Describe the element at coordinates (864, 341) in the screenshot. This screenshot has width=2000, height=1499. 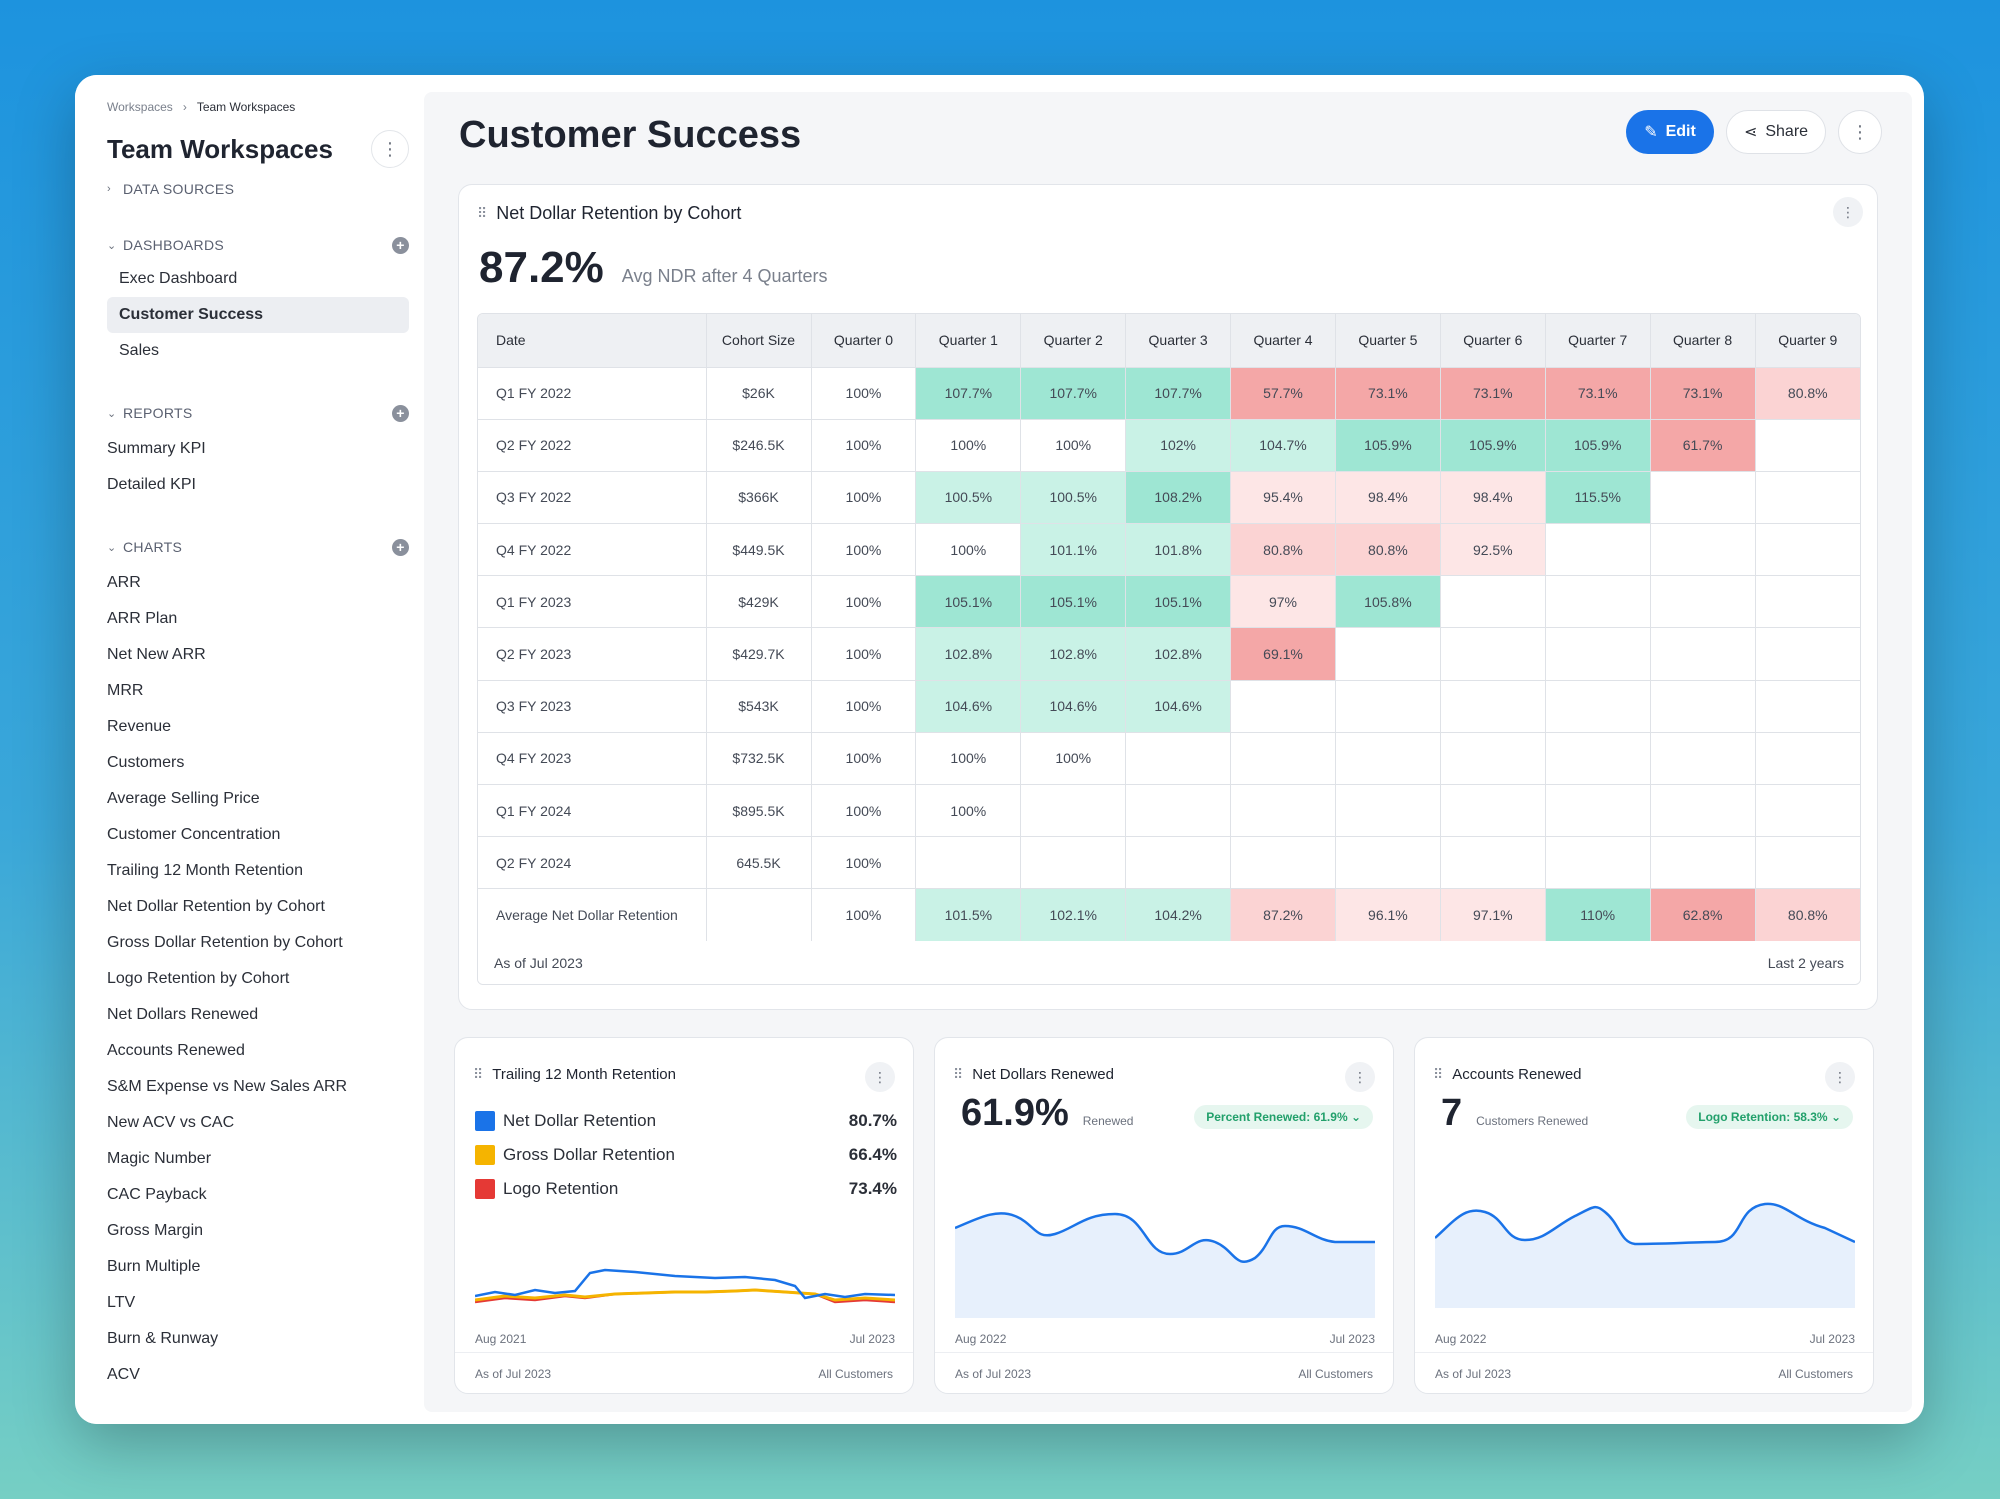
I see `column-header: Quarter 0` at that location.